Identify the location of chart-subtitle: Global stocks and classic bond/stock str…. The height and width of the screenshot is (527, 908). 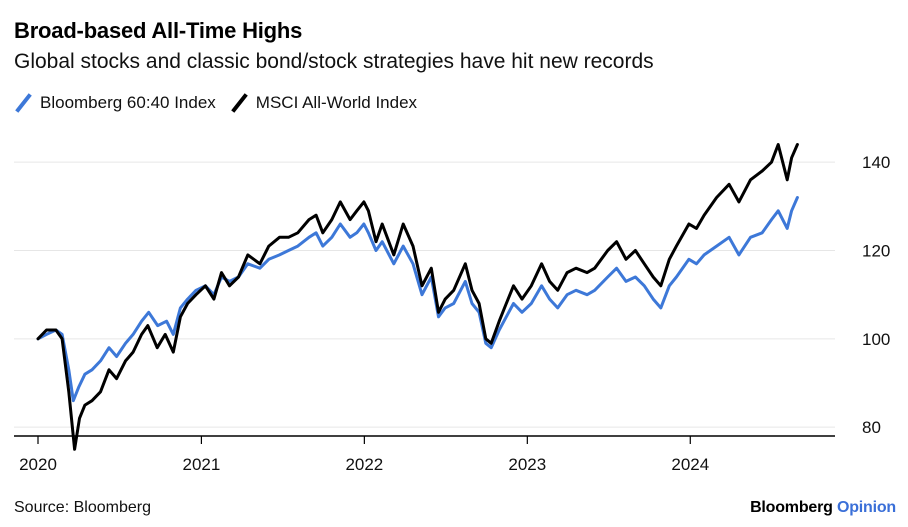
(334, 61).